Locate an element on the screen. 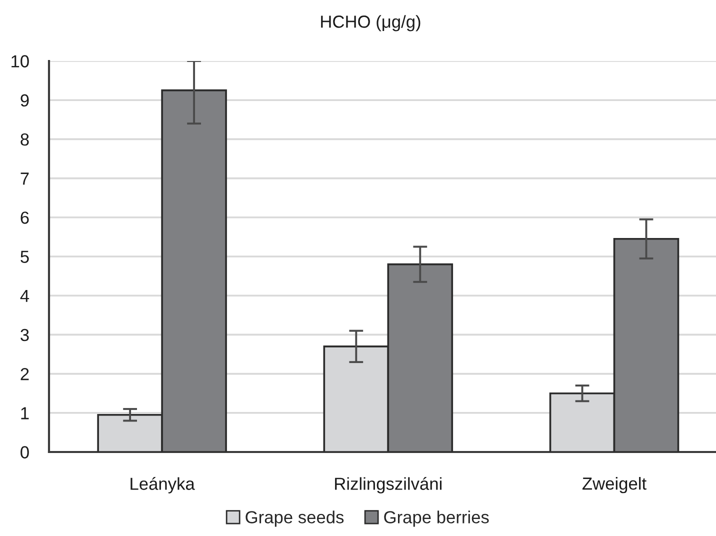 This screenshot has height=536, width=716. x-tick-label: Rizlingszilváni is located at coordinates (388, 485).